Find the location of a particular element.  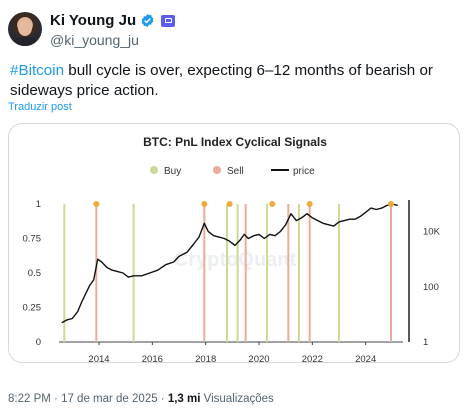

y-left-tick-label: 1 is located at coordinates (38, 204).